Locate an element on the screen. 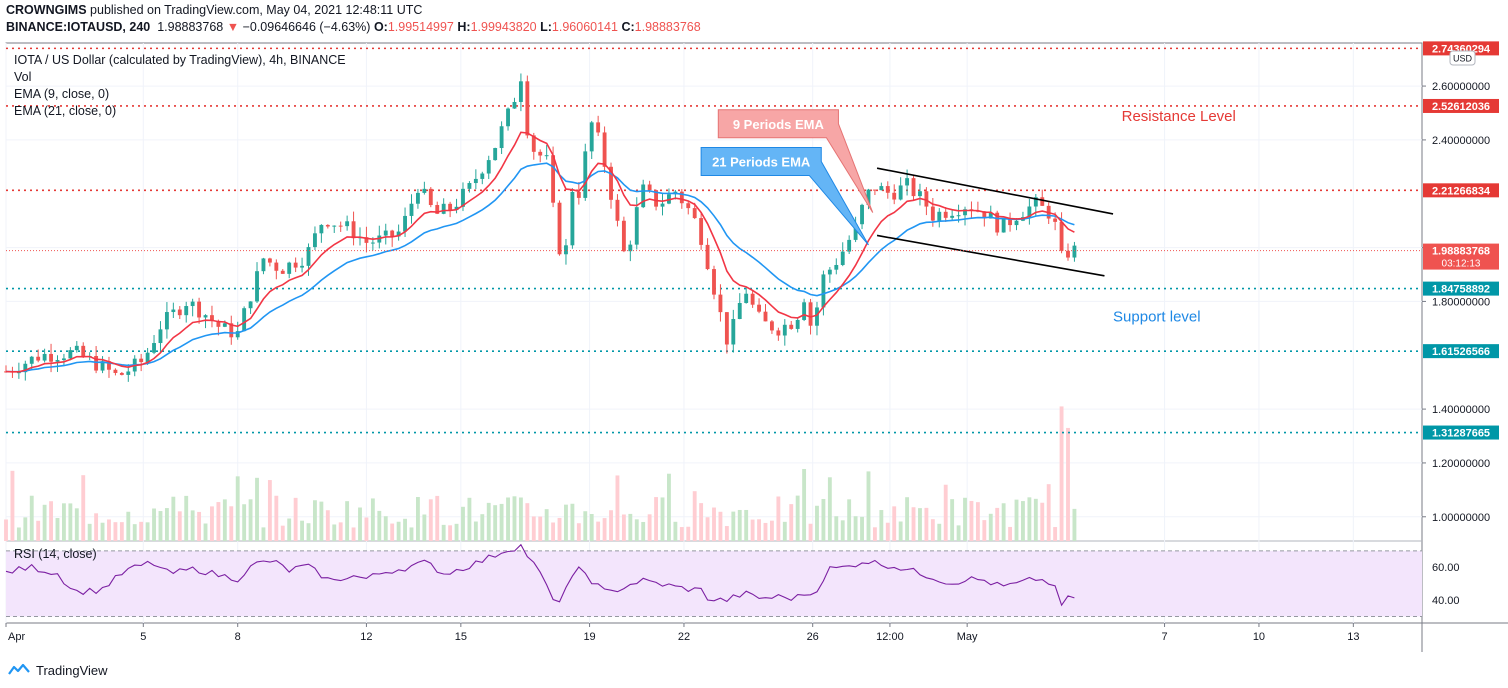 This screenshot has height=688, width=1508. price-badge-label: 1.61526566 is located at coordinates (1461, 352).